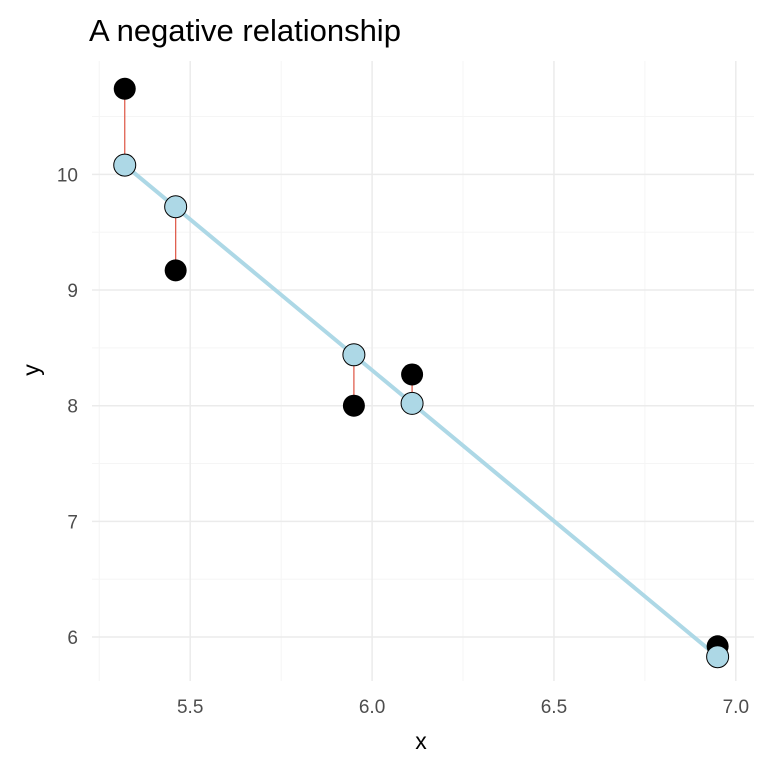 The height and width of the screenshot is (768, 768). What do you see at coordinates (31, 370) in the screenshot?
I see `y-axis-title: y` at bounding box center [31, 370].